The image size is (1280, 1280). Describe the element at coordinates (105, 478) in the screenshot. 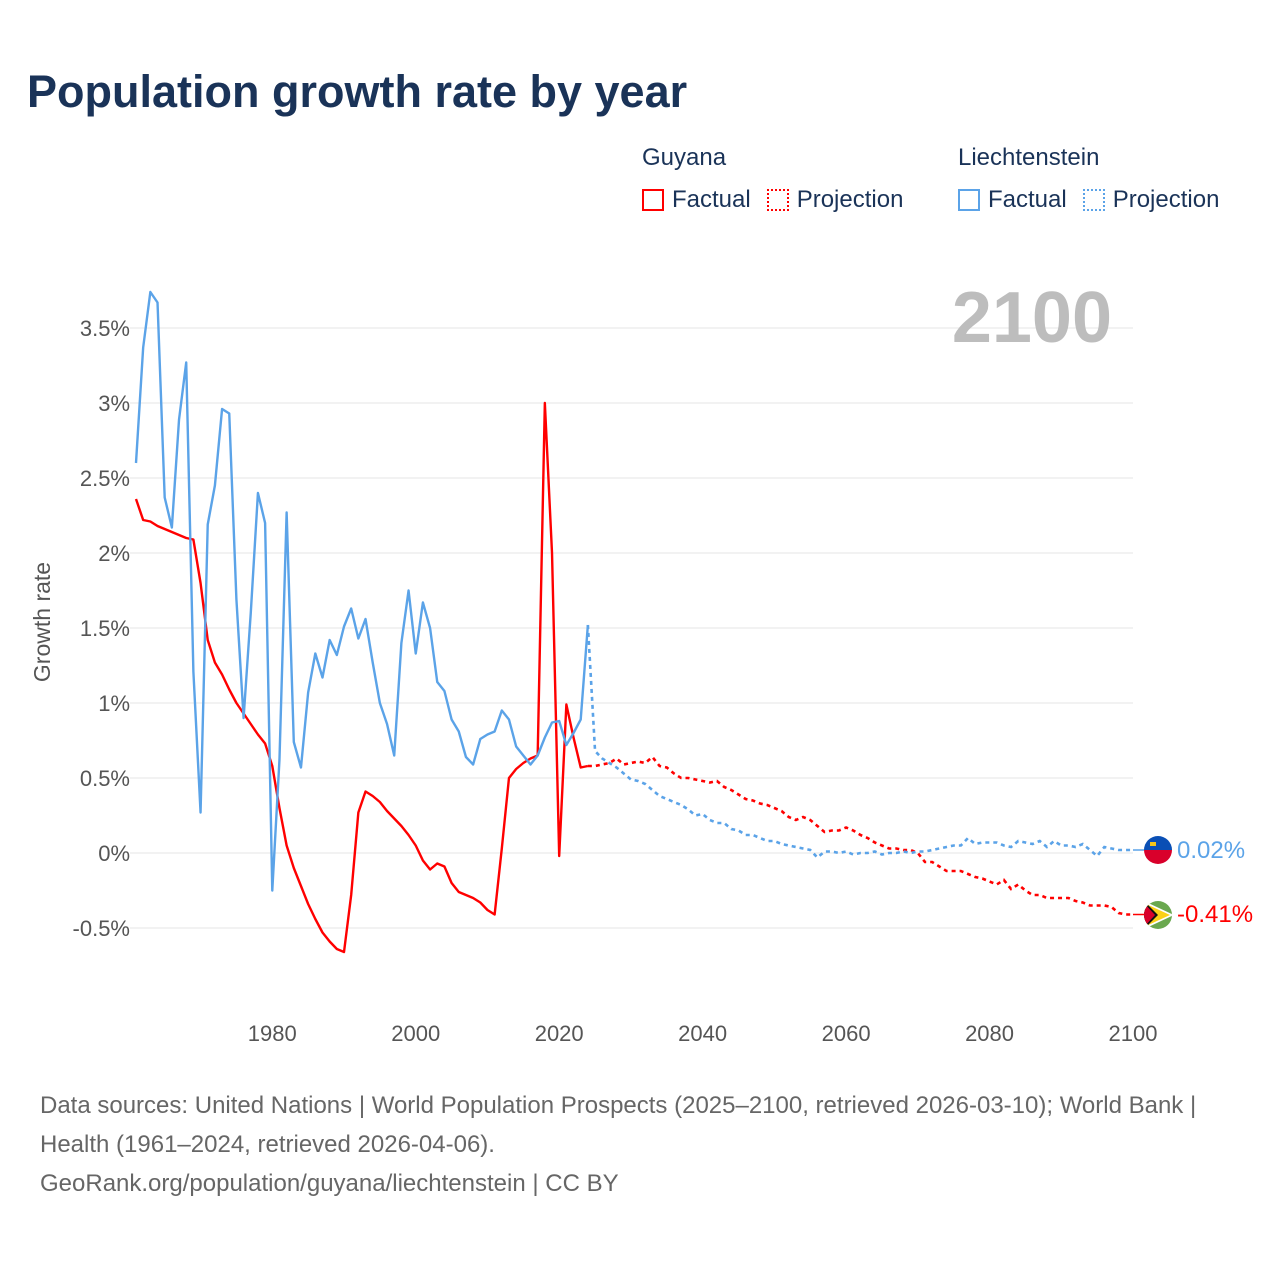

I see `y-tick-label: 2.5%` at that location.